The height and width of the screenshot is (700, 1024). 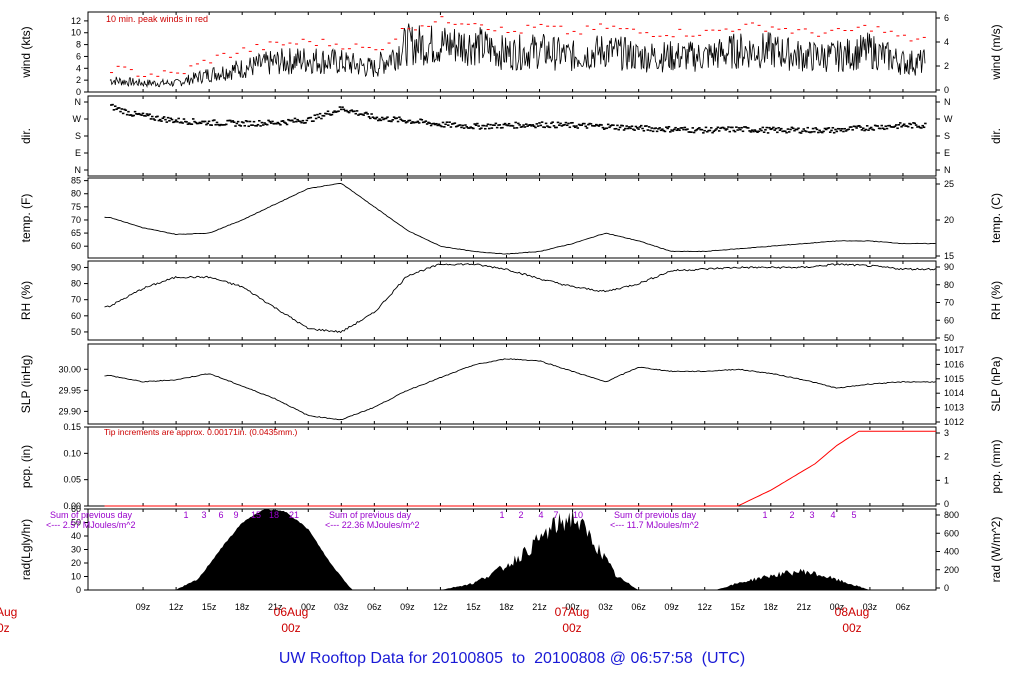 I want to click on slp-series, so click(x=520, y=389).